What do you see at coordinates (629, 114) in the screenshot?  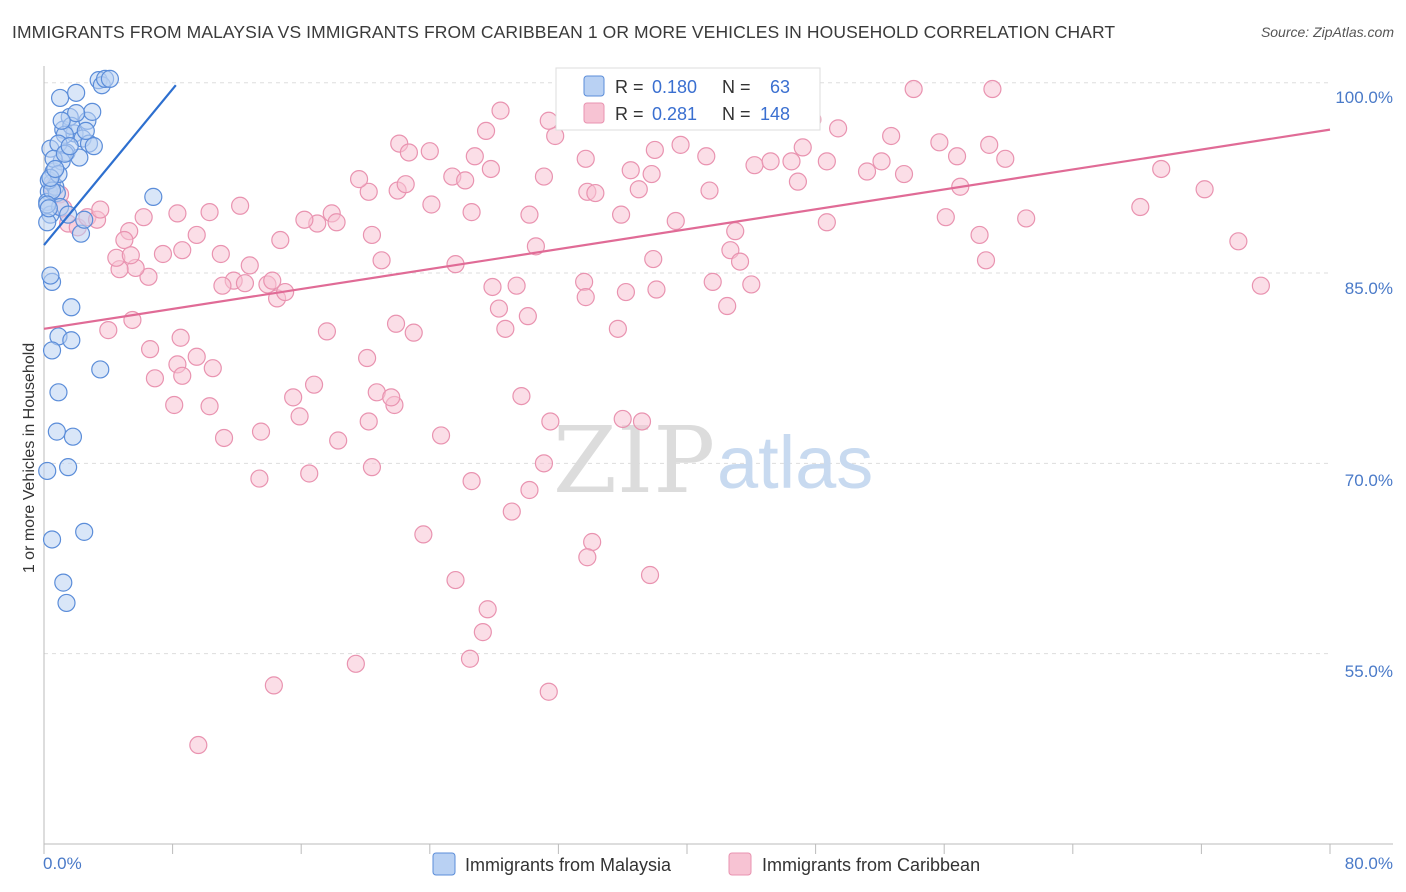 I see `caribbean-r-label: R =` at bounding box center [629, 114].